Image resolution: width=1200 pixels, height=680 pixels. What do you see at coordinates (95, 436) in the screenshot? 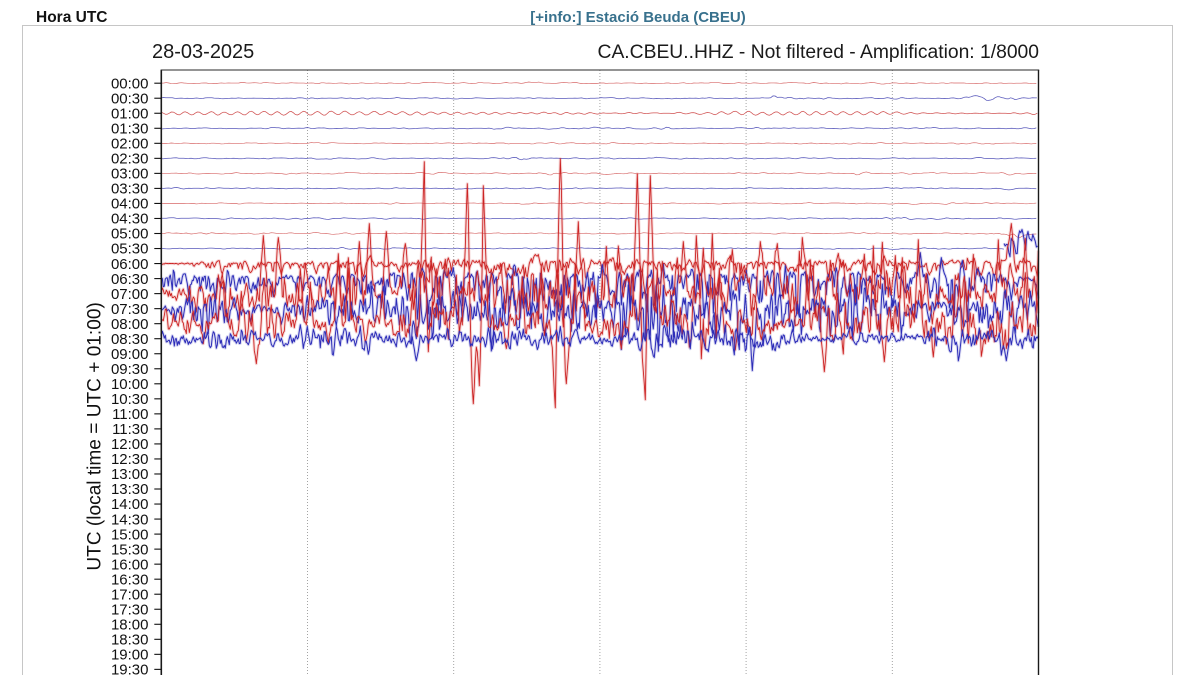
I see `svg-text: UTC (local time = UTC + 01:00)` at bounding box center [95, 436].